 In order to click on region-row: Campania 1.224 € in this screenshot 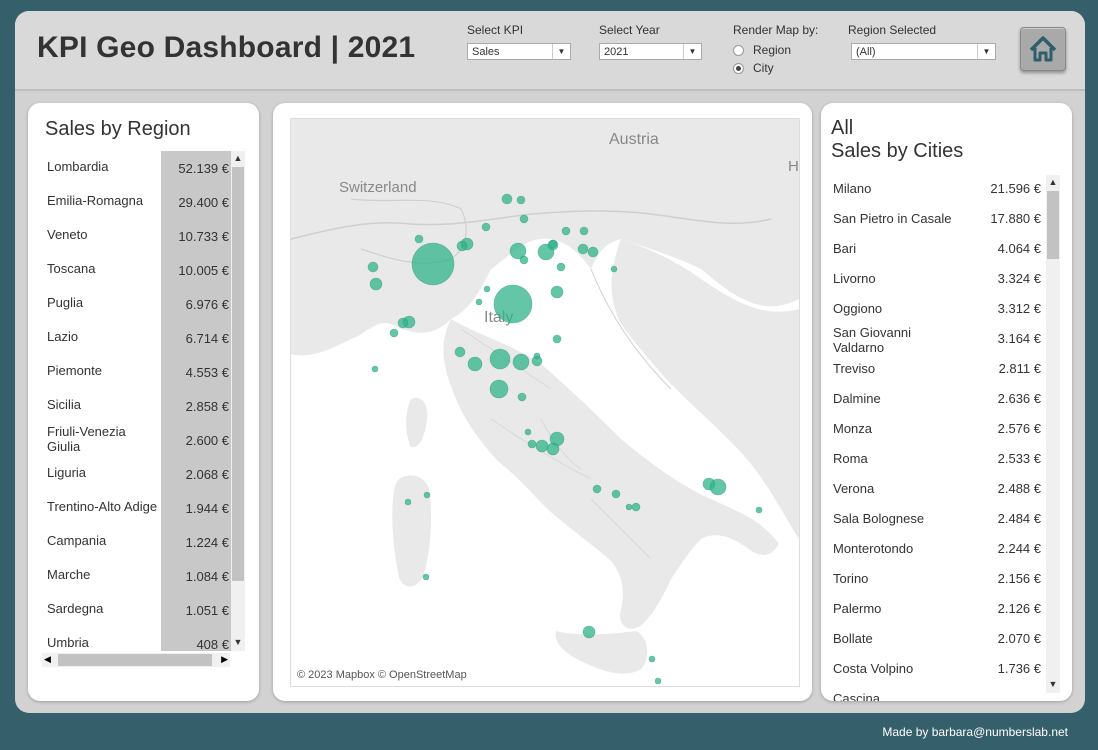, I will do `click(143, 549)`.